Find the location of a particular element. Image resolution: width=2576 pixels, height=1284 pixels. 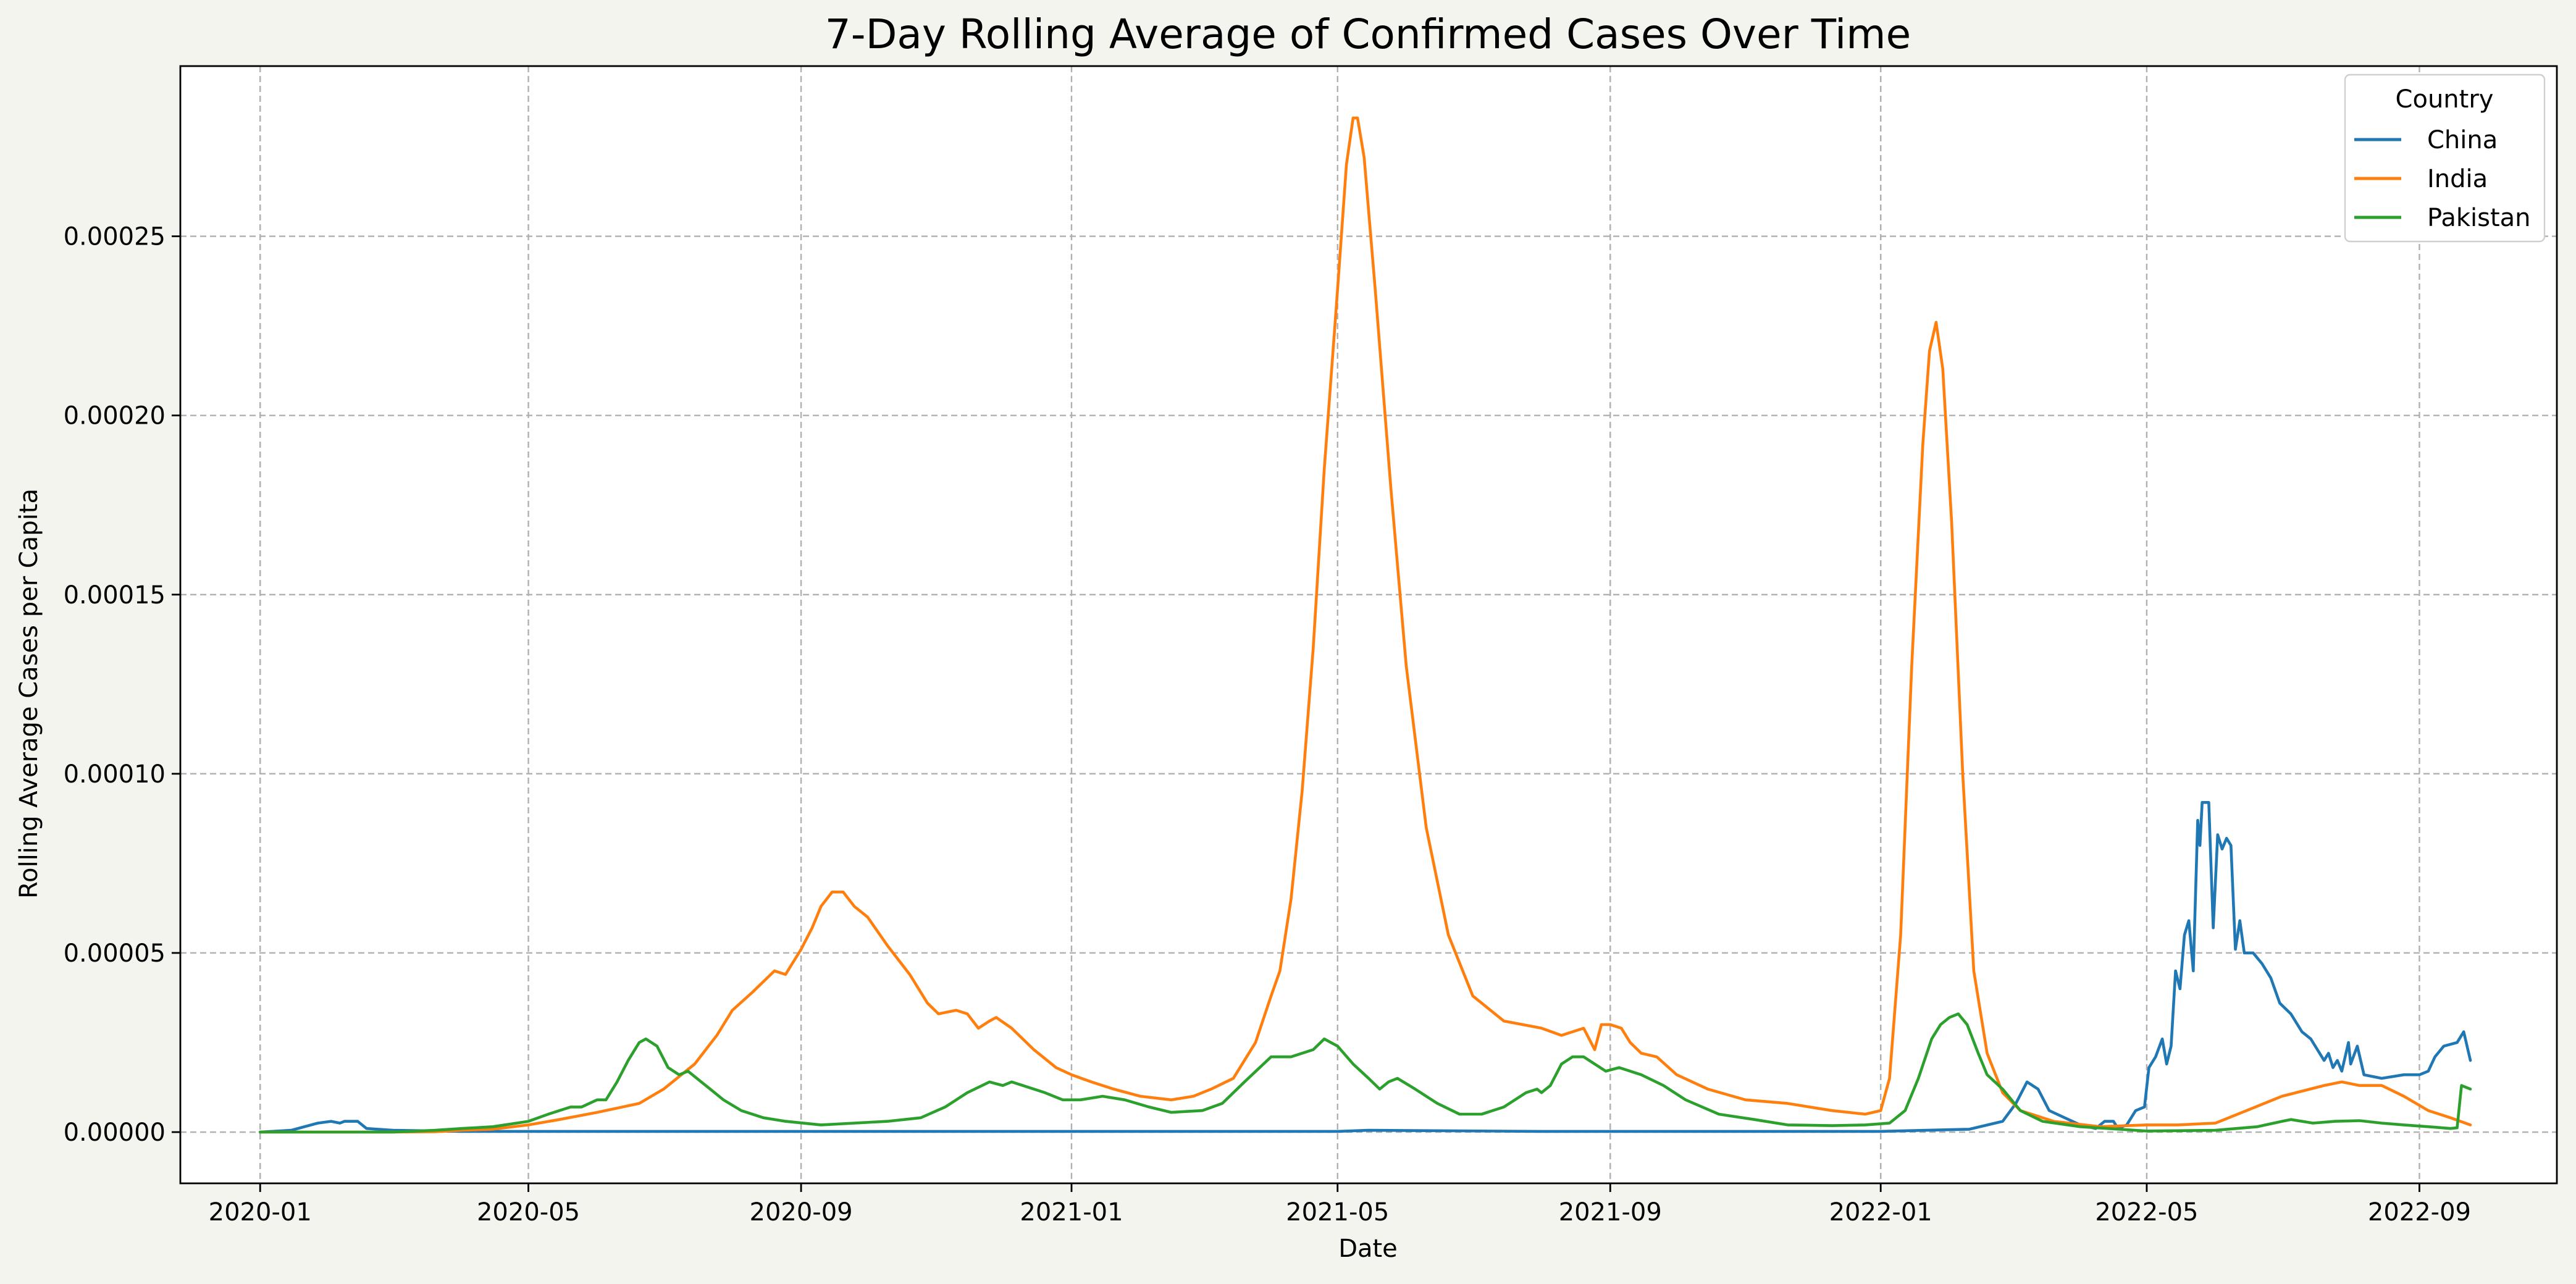

y-axis-label: Rolling Average Cases per Capita is located at coordinates (29, 694).